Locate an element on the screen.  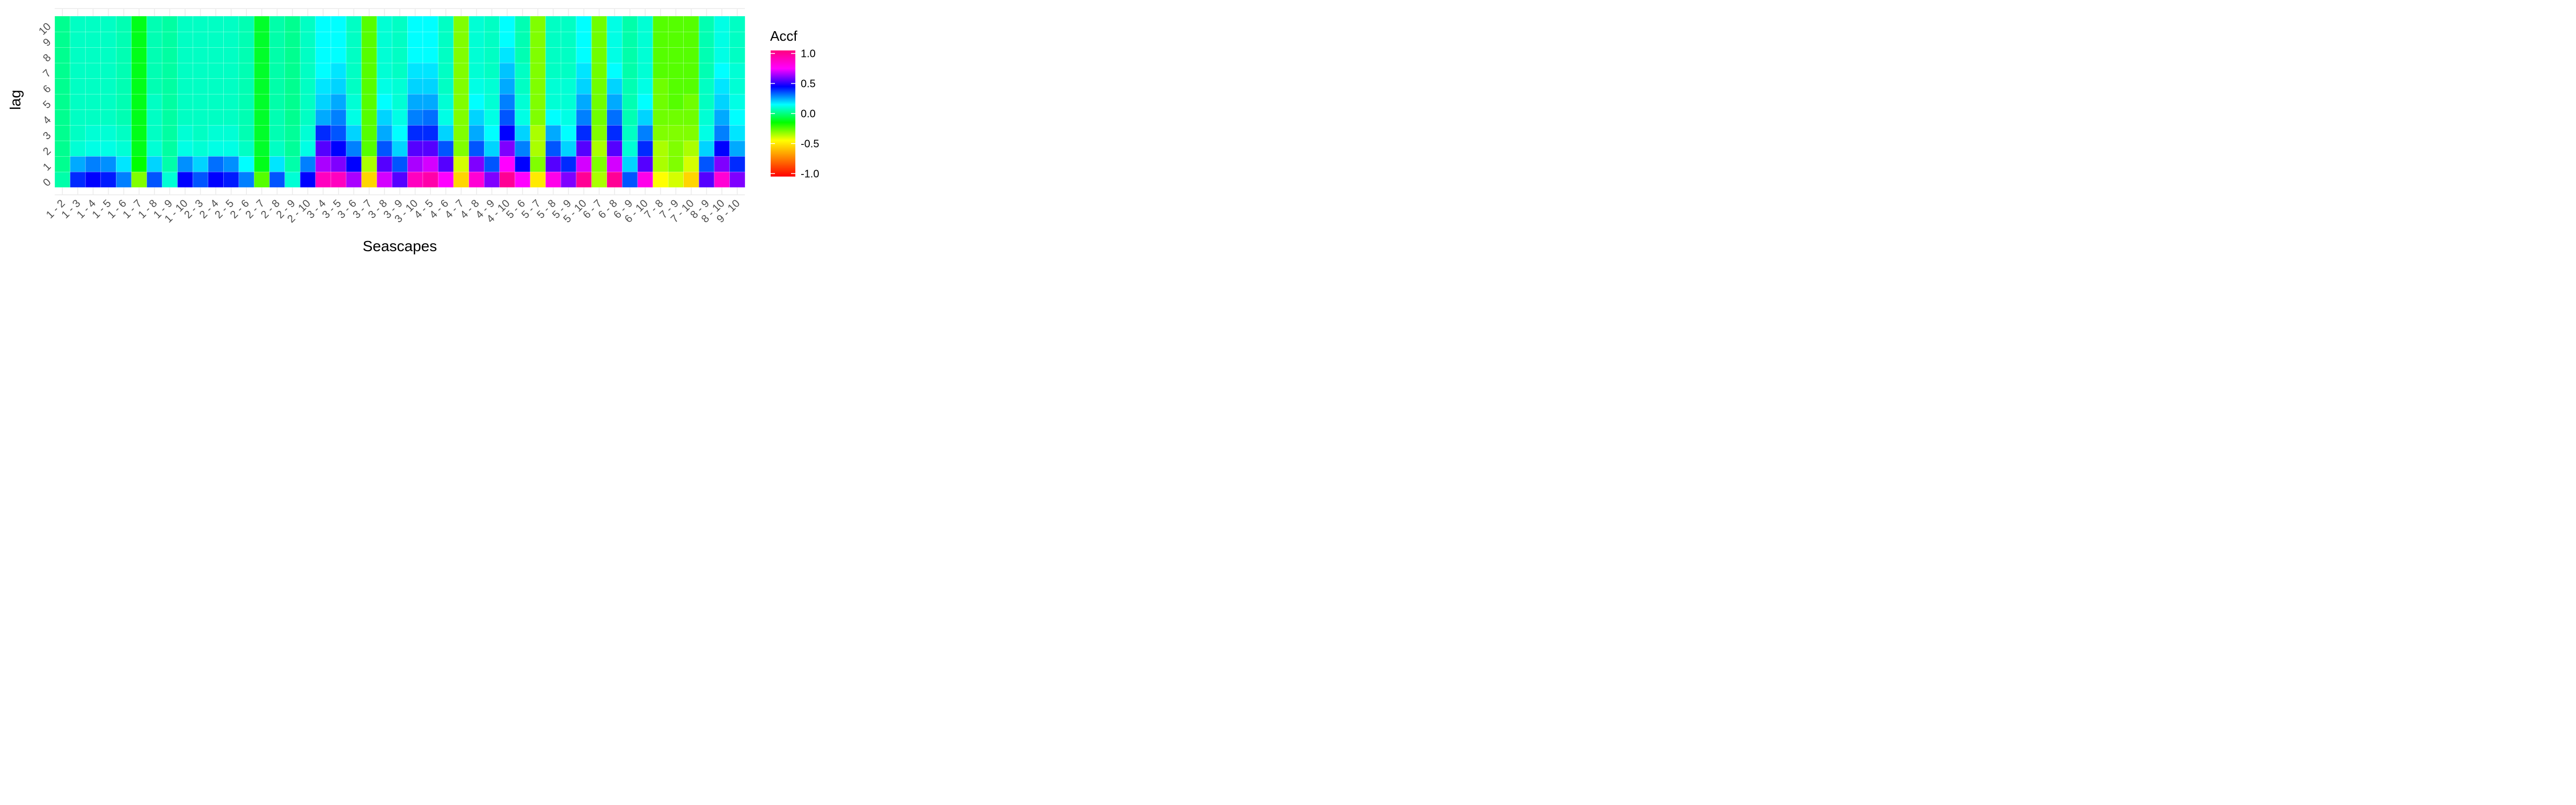
y-tick-label: 1 is located at coordinates (47, 166).